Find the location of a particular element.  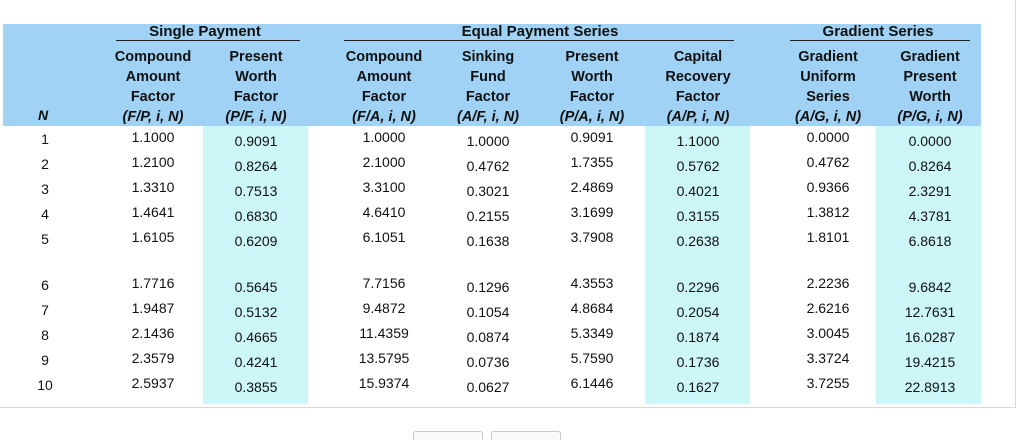

row-n-cell: 1 is located at coordinates (45, 139).